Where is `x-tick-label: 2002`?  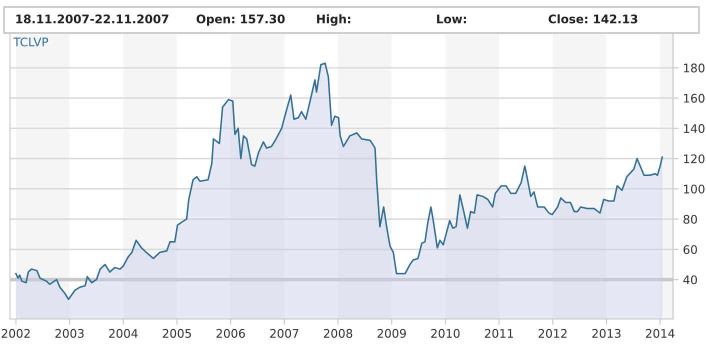
x-tick-label: 2002 is located at coordinates (16, 333).